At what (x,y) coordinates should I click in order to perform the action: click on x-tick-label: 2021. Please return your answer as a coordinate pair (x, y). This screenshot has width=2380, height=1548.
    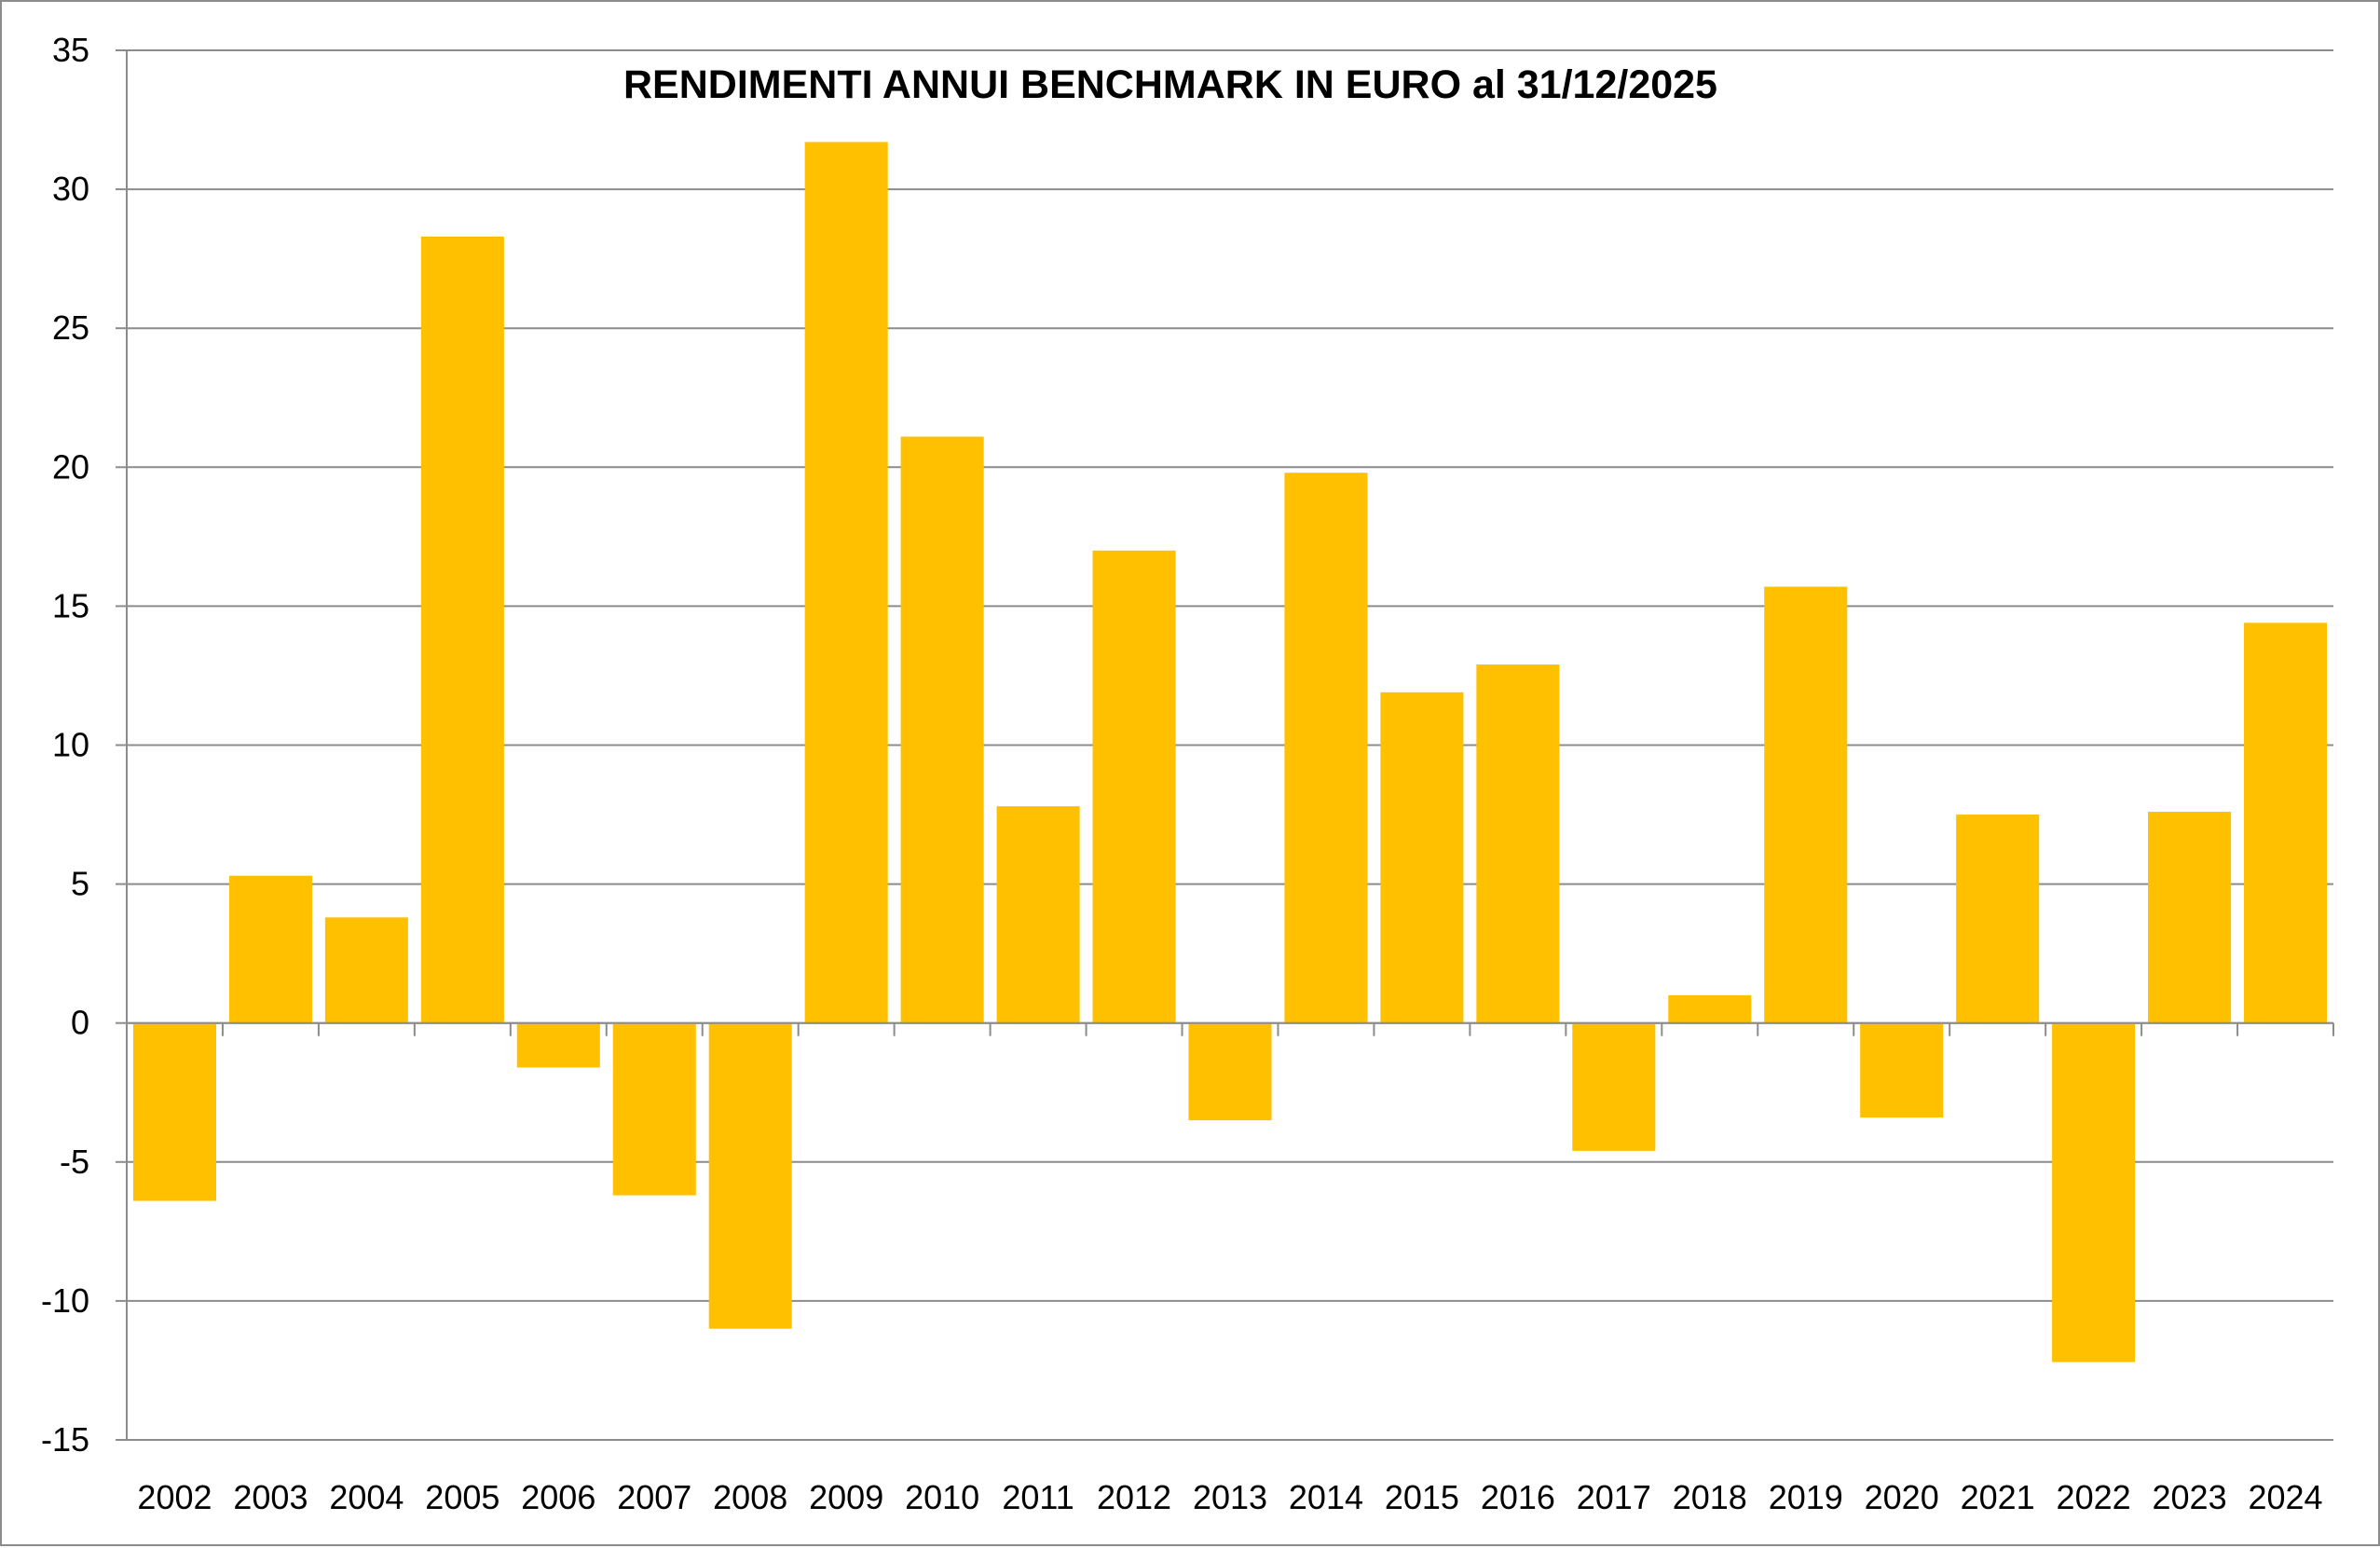
    Looking at the image, I should click on (1998, 1497).